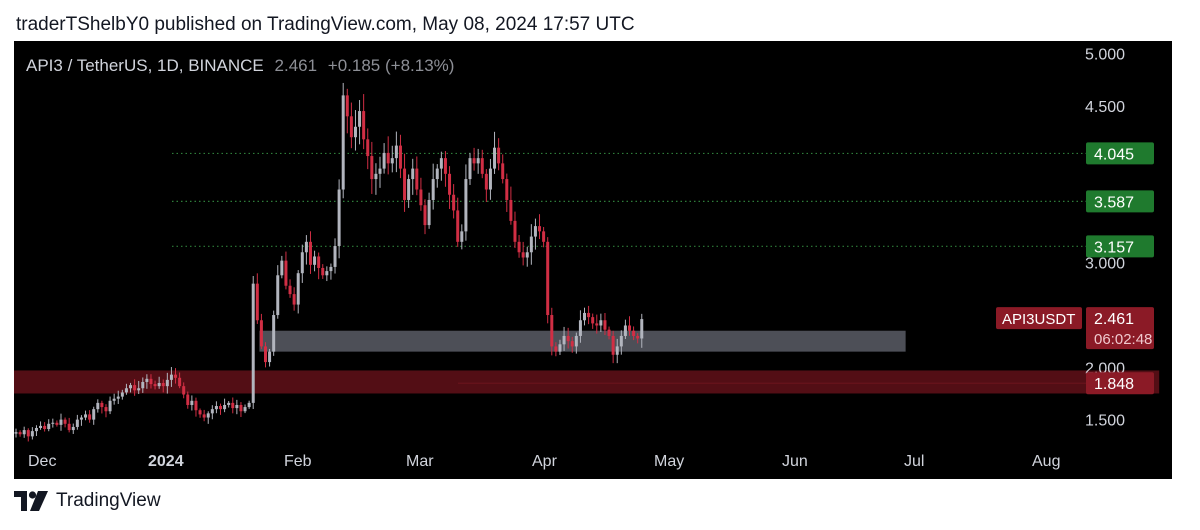 The width and height of the screenshot is (1200, 530). Describe the element at coordinates (87, 501) in the screenshot. I see `tradingview-footer: TradingView` at that location.